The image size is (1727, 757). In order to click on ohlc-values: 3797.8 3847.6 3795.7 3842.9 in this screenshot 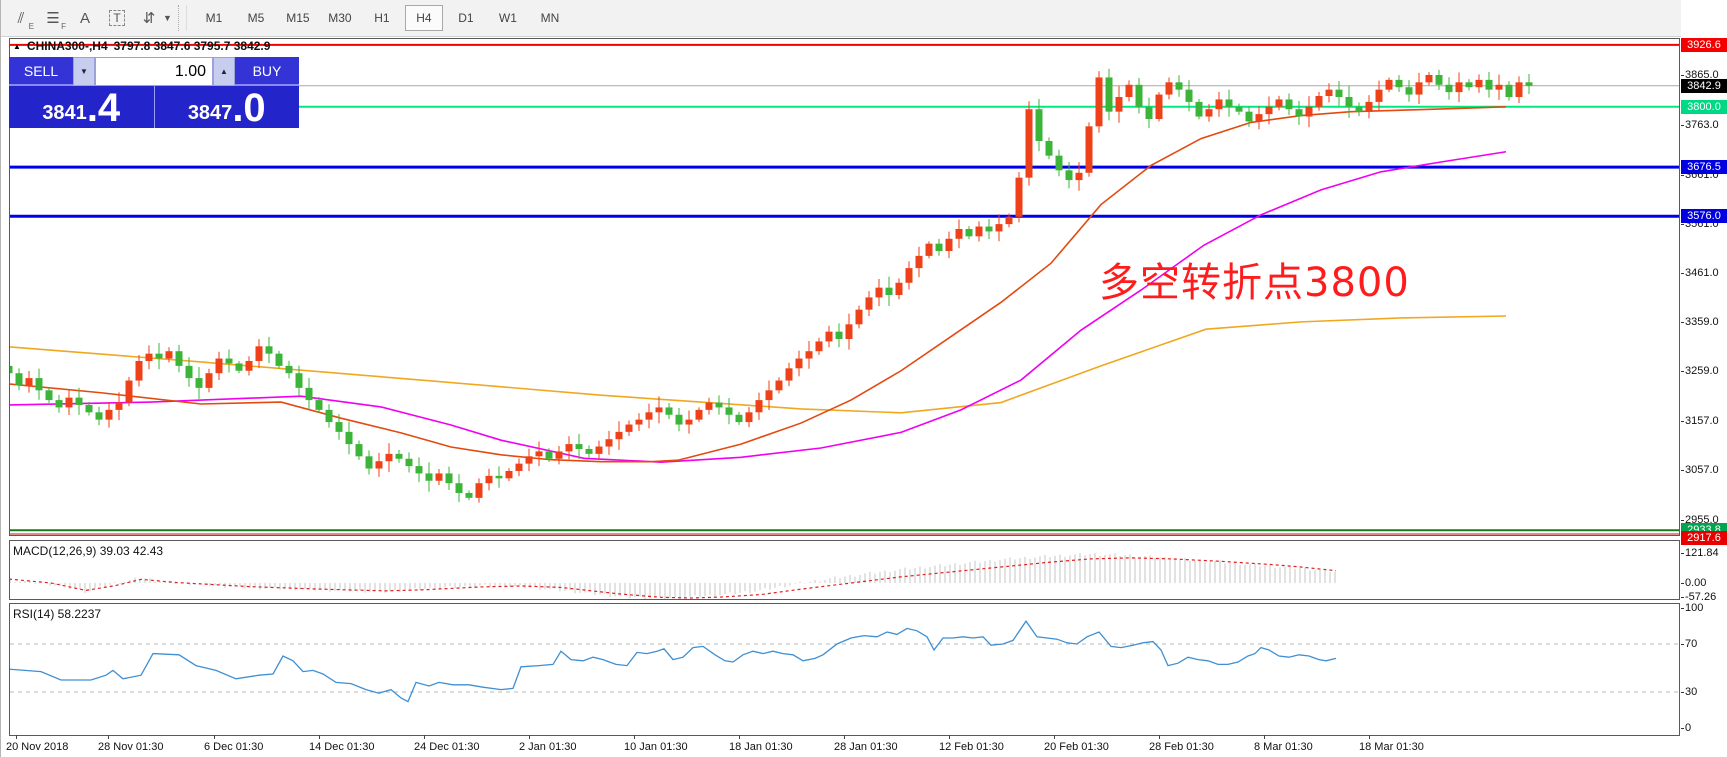, I will do `click(192, 46)`.